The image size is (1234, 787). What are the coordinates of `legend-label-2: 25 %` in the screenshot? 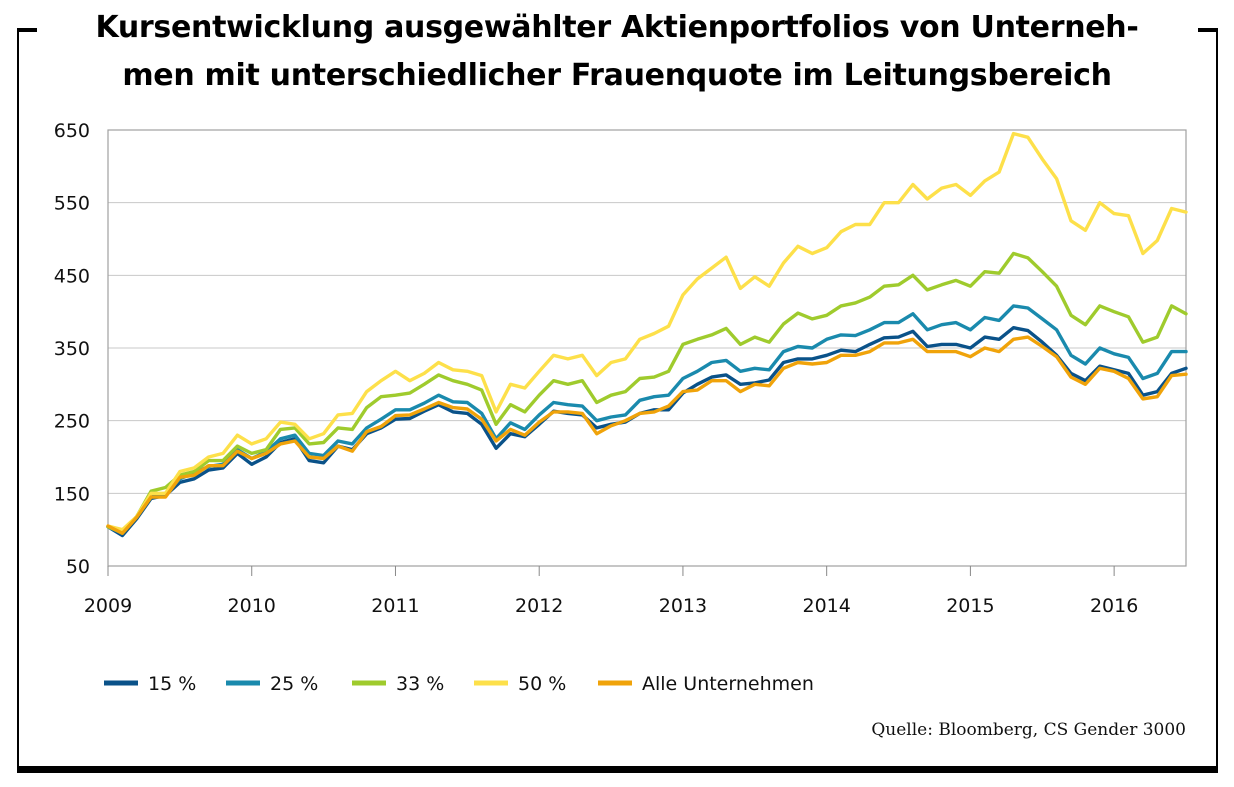 It's located at (294, 684).